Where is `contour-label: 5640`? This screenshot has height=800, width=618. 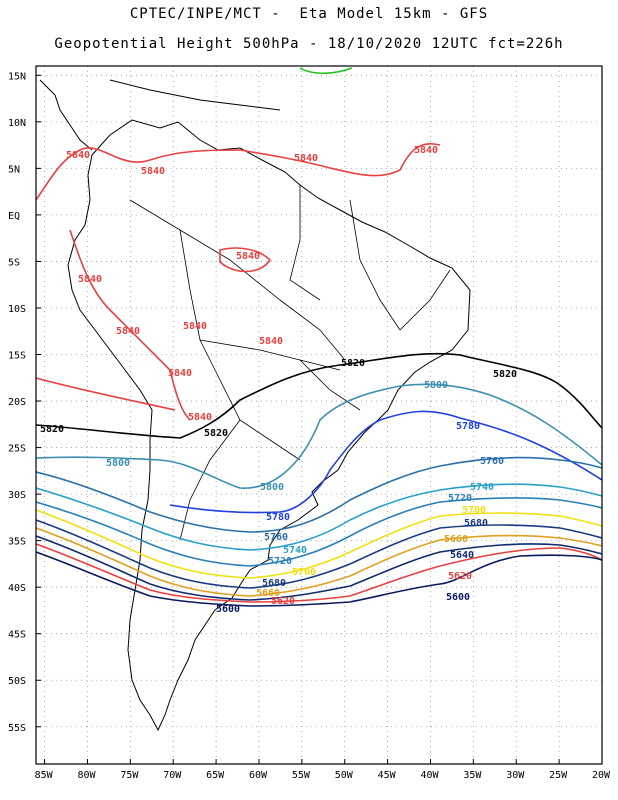 contour-label: 5640 is located at coordinates (462, 555).